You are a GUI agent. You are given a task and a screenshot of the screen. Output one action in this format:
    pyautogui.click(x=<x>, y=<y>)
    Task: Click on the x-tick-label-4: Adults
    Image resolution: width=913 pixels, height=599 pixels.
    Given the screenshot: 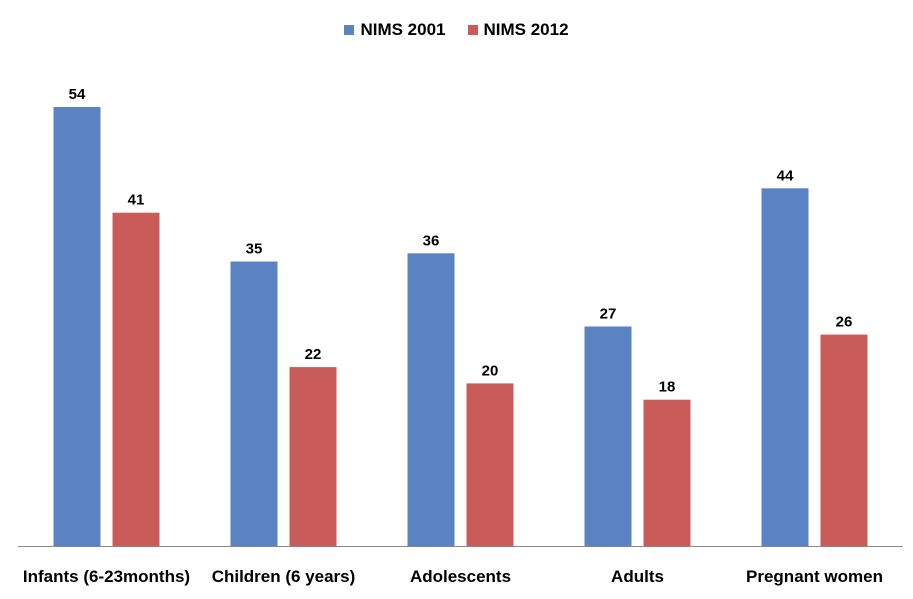 What is the action you would take?
    pyautogui.click(x=637, y=576)
    